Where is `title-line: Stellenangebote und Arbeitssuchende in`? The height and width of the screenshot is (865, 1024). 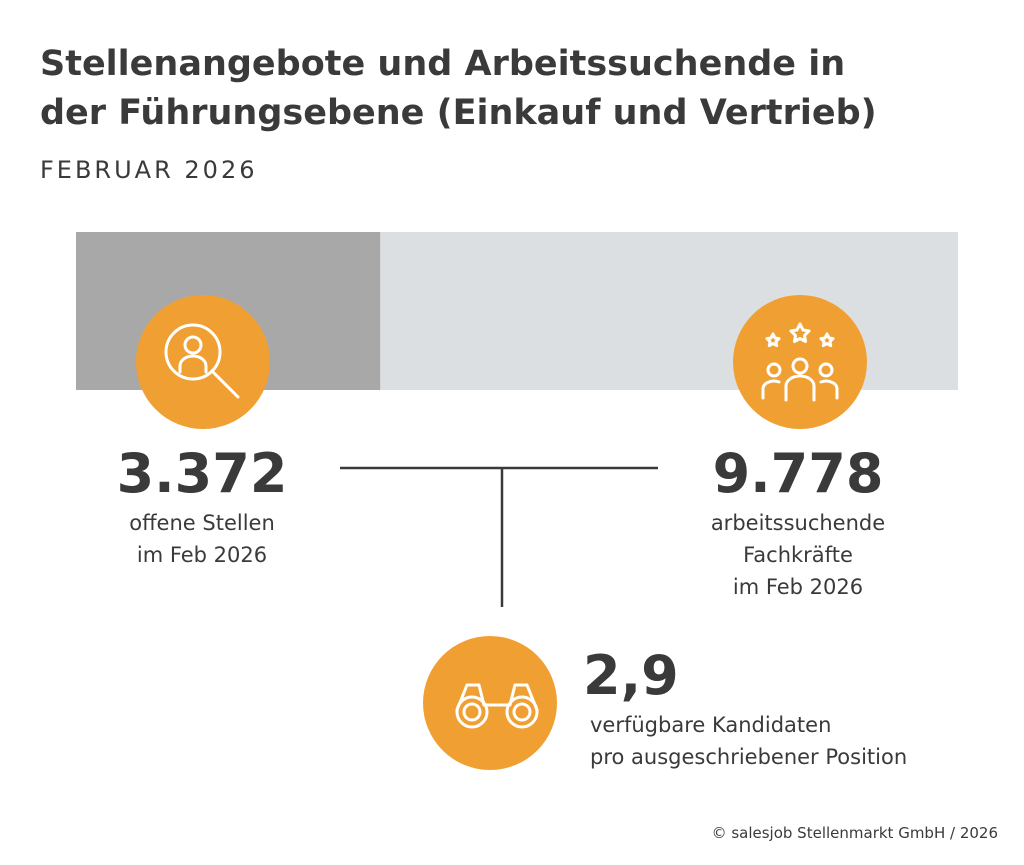
title-line: Stellenangebote und Arbeitssuchende in is located at coordinates (442, 64).